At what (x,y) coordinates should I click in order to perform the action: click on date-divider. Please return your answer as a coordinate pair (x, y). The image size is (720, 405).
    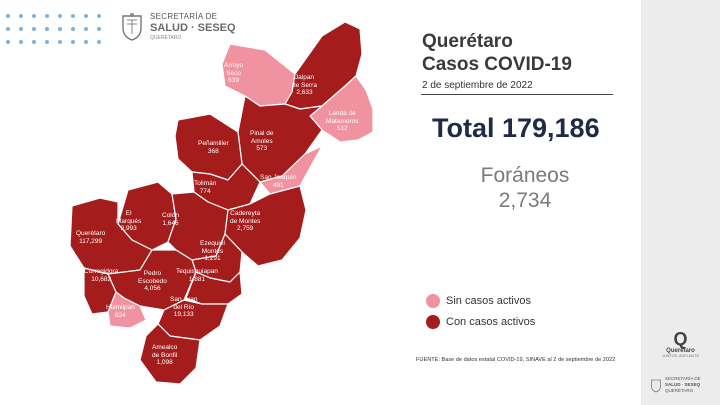
    Looking at the image, I should click on (517, 94).